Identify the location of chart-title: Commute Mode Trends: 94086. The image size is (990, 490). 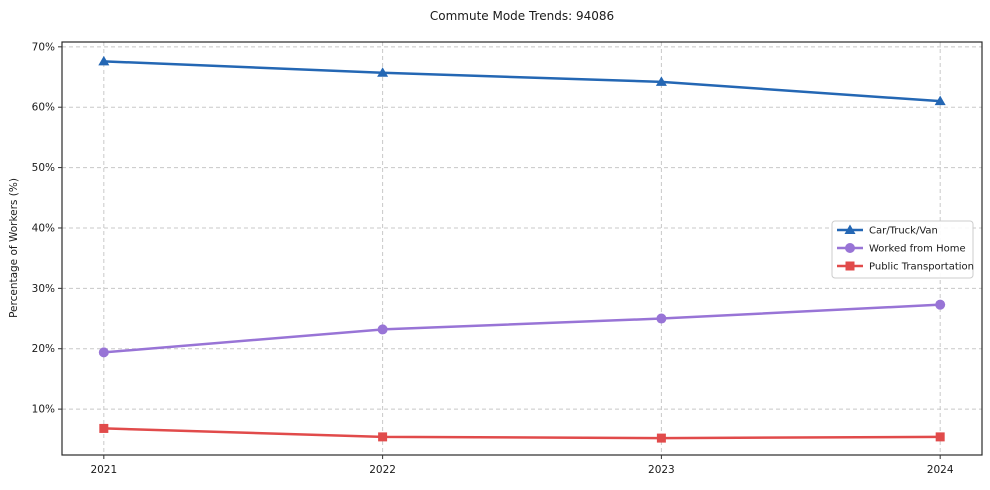
(522, 16).